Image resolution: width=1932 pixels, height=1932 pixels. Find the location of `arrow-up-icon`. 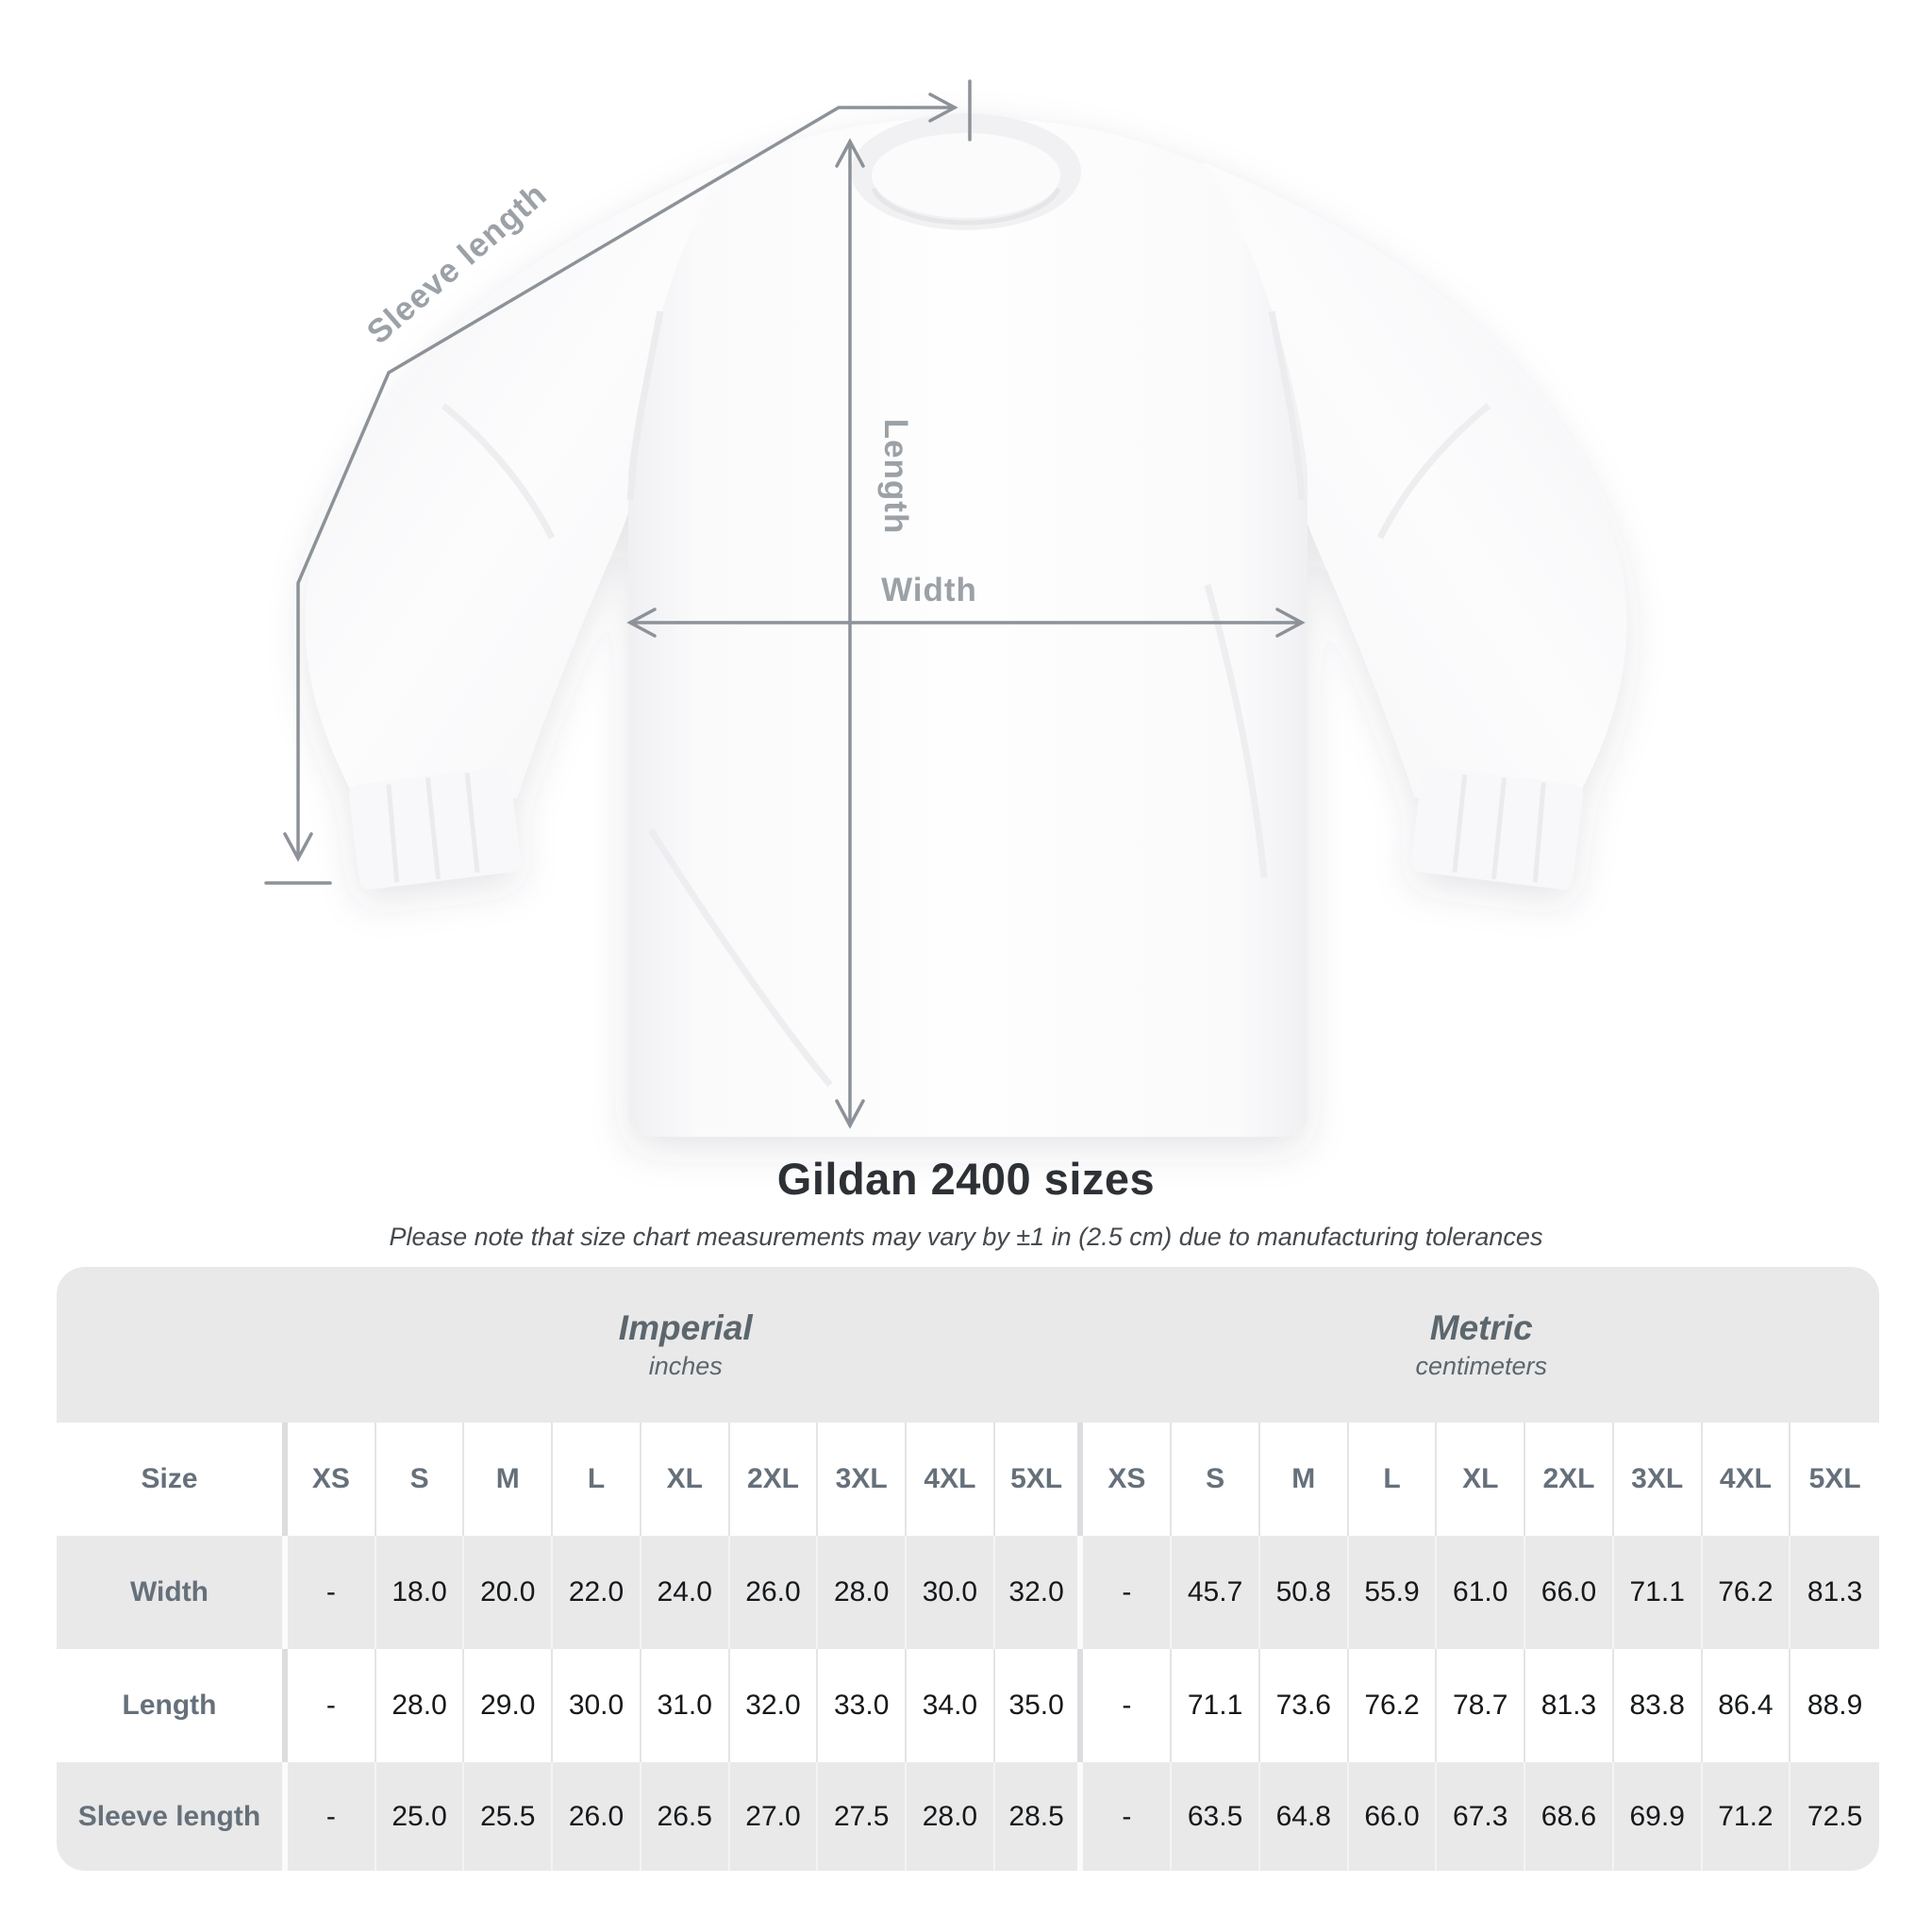

arrow-up-icon is located at coordinates (850, 153).